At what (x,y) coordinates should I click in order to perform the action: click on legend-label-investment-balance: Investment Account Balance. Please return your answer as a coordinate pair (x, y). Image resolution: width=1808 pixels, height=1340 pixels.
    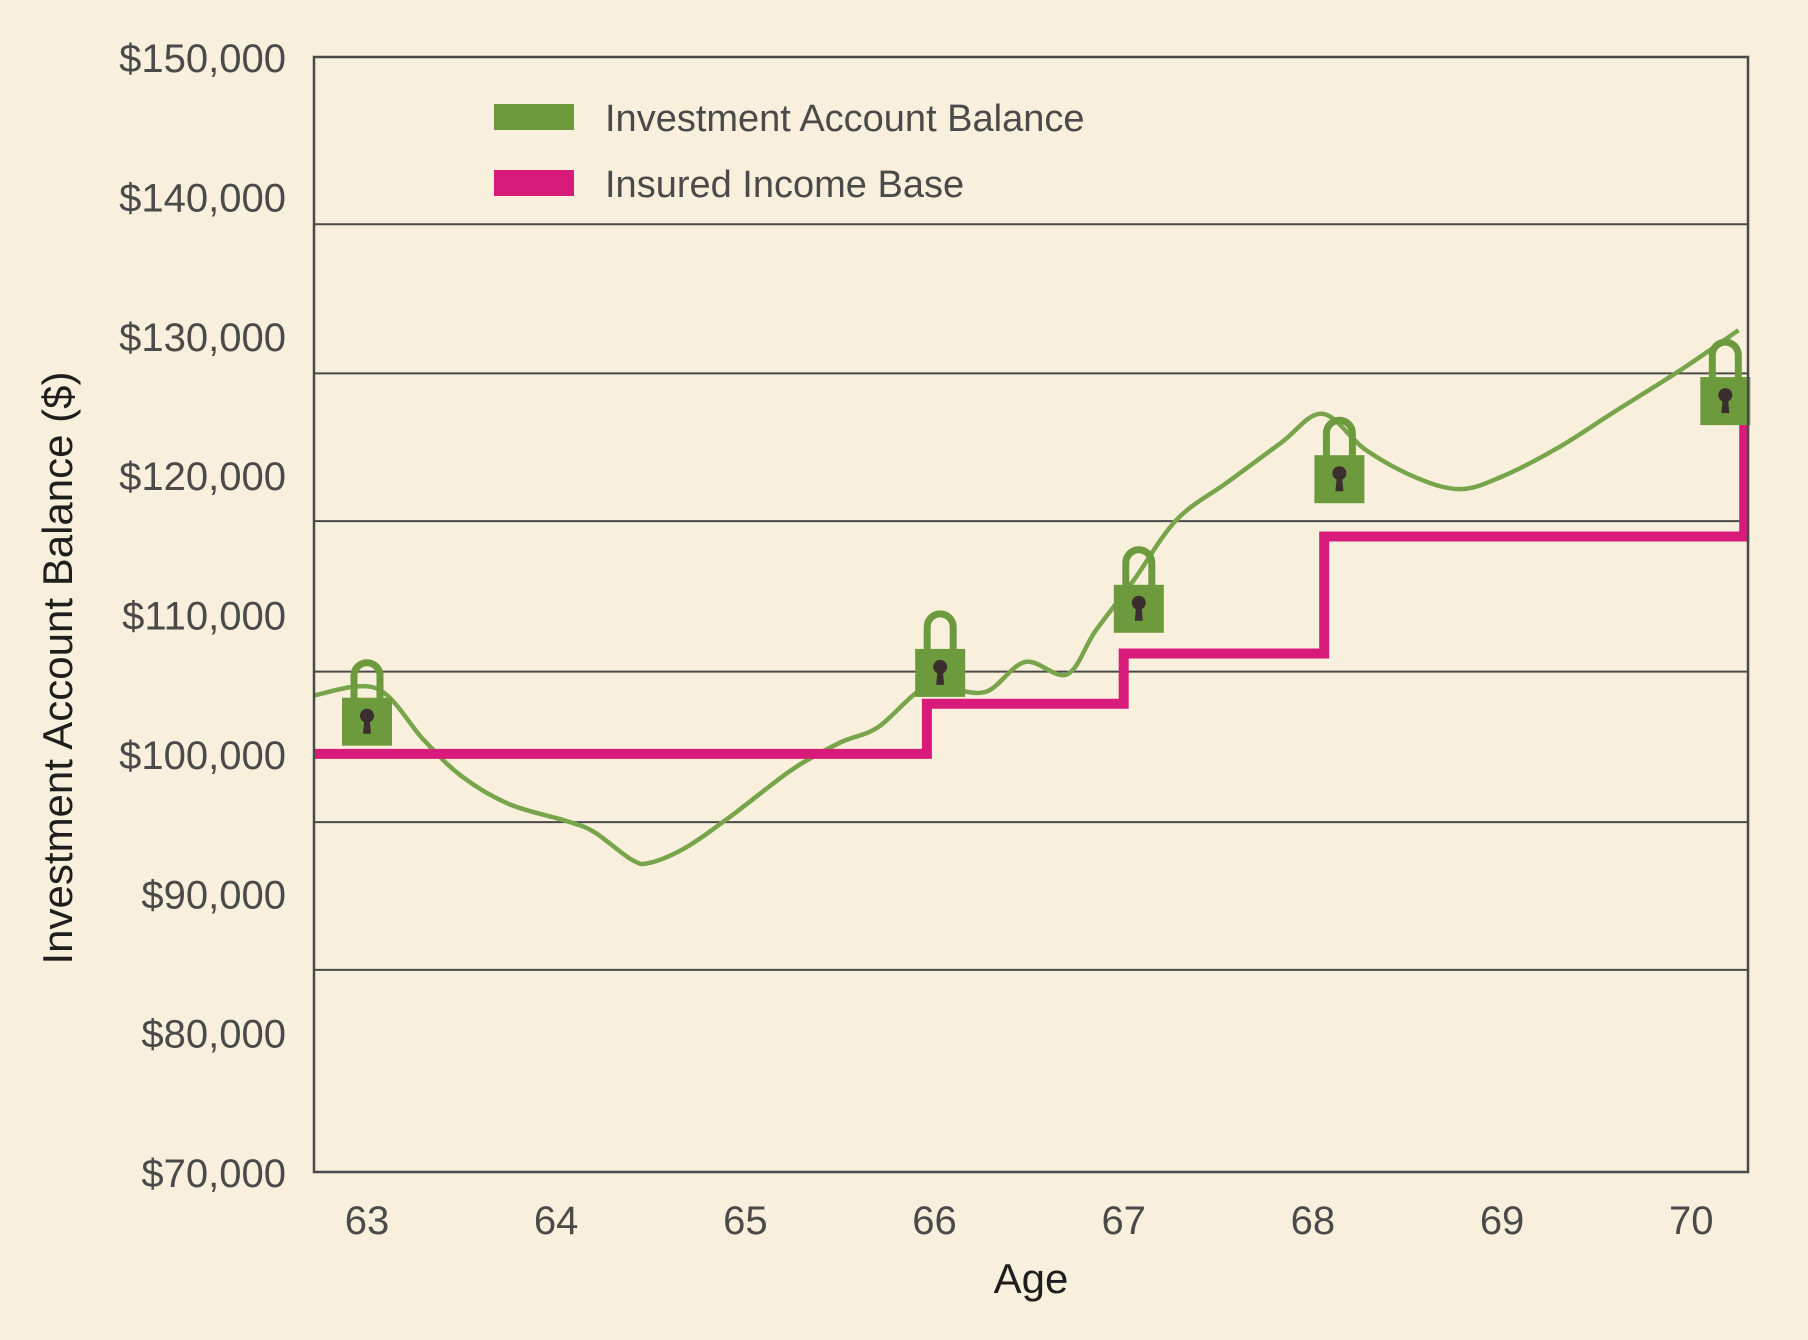
    Looking at the image, I should click on (845, 119).